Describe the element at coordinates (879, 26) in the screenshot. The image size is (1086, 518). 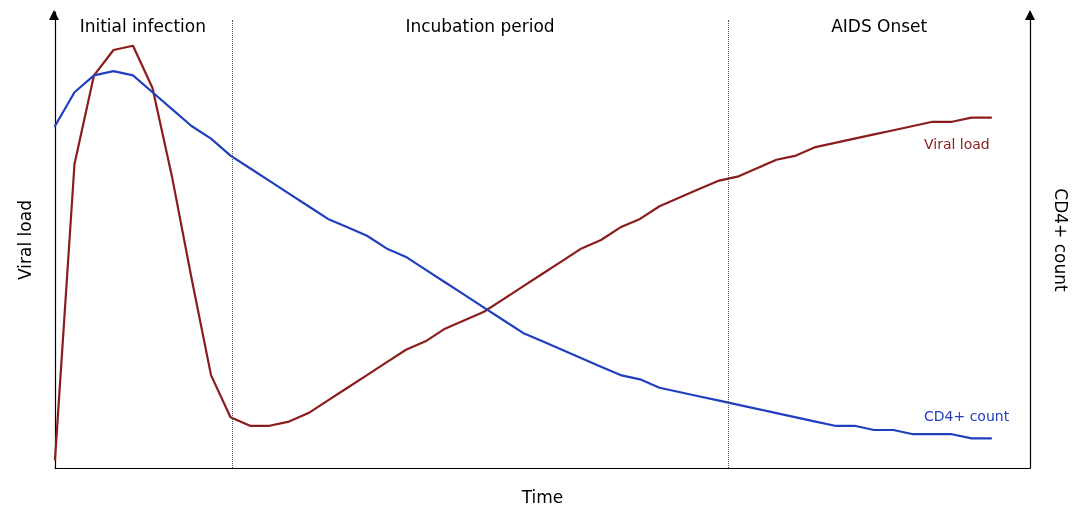
I see `text: AIDS Onset` at that location.